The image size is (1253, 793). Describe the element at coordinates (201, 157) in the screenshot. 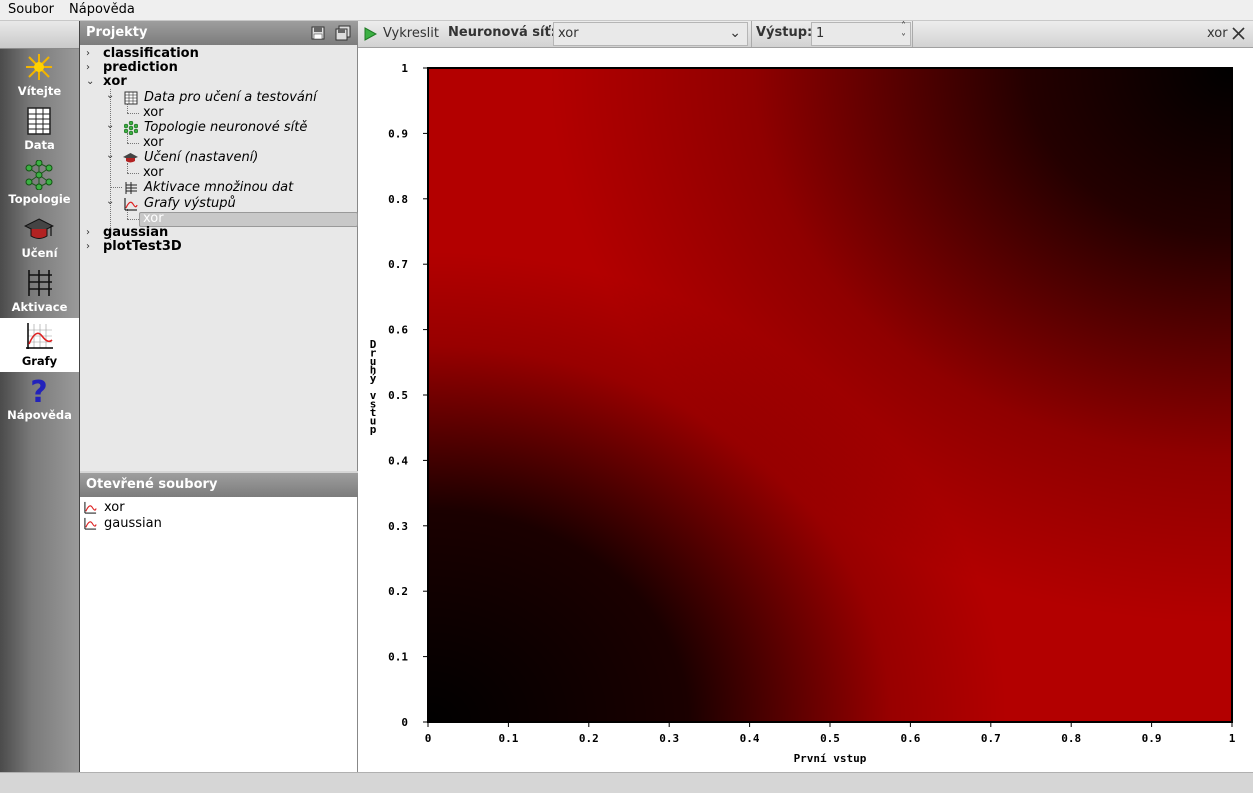

I see `tree-item-learning-group: Učení (nastavení)` at that location.